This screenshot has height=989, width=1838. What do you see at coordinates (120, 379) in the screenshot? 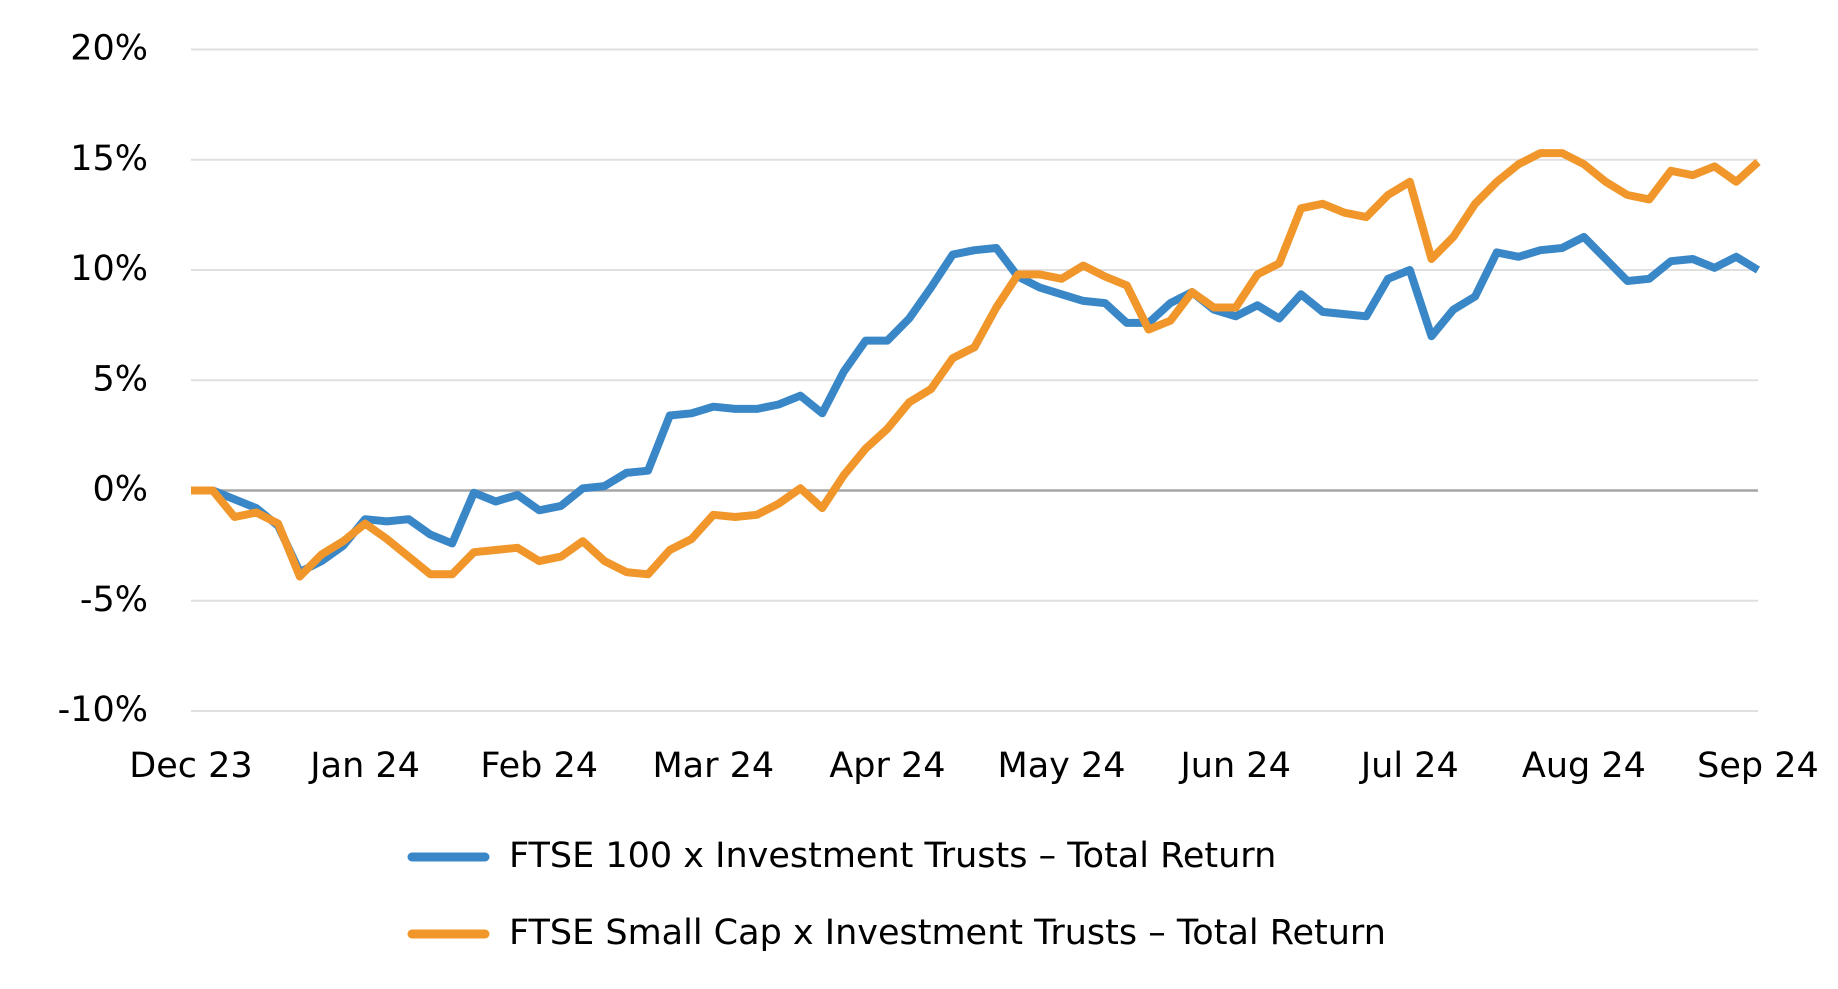
I see `y-tick-label: 5%` at bounding box center [120, 379].